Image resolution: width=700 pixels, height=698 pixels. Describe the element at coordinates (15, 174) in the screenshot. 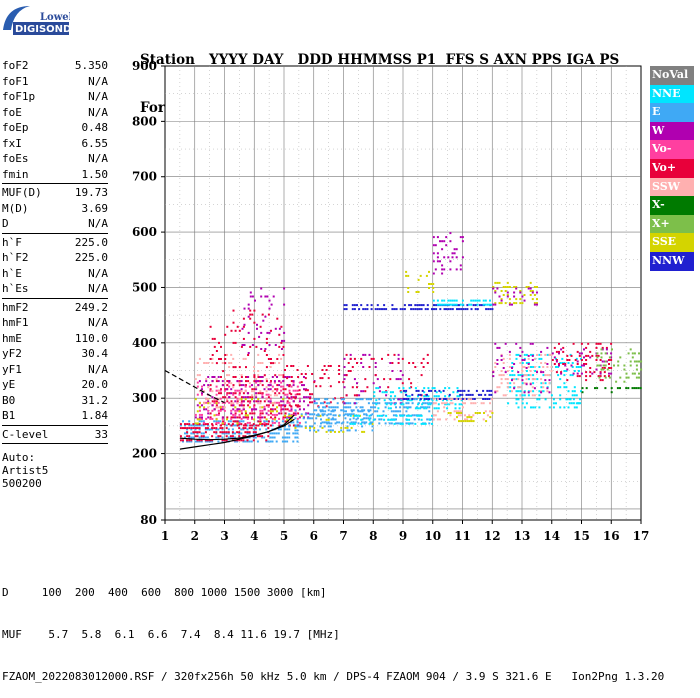

I see `param-label: fmin` at that location.